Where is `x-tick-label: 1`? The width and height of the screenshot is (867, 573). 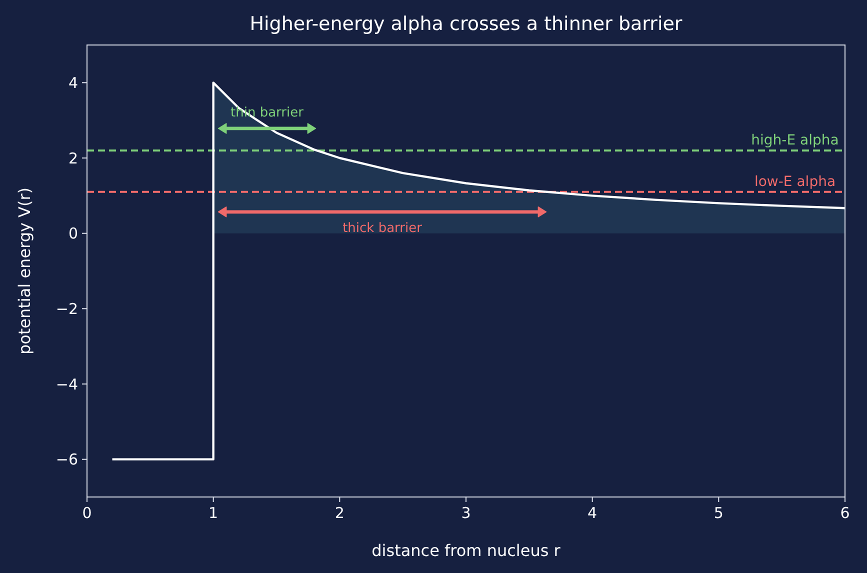
x-tick-label: 1 is located at coordinates (213, 513).